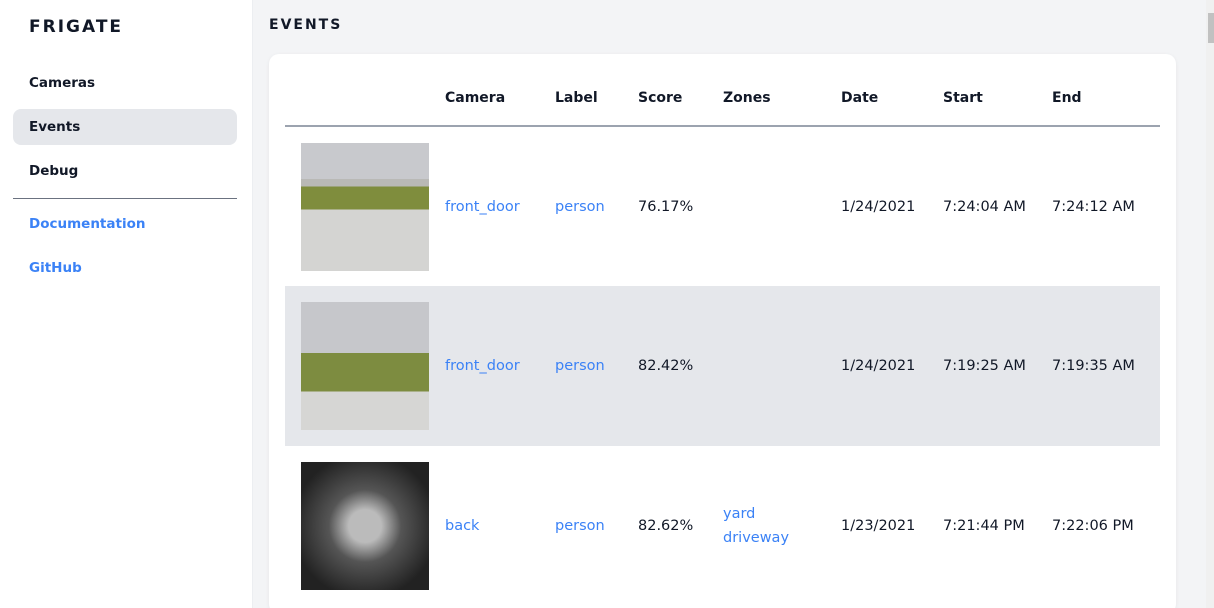  Describe the element at coordinates (782, 526) in the screenshot. I see `zones-cell: yard driveway` at that location.